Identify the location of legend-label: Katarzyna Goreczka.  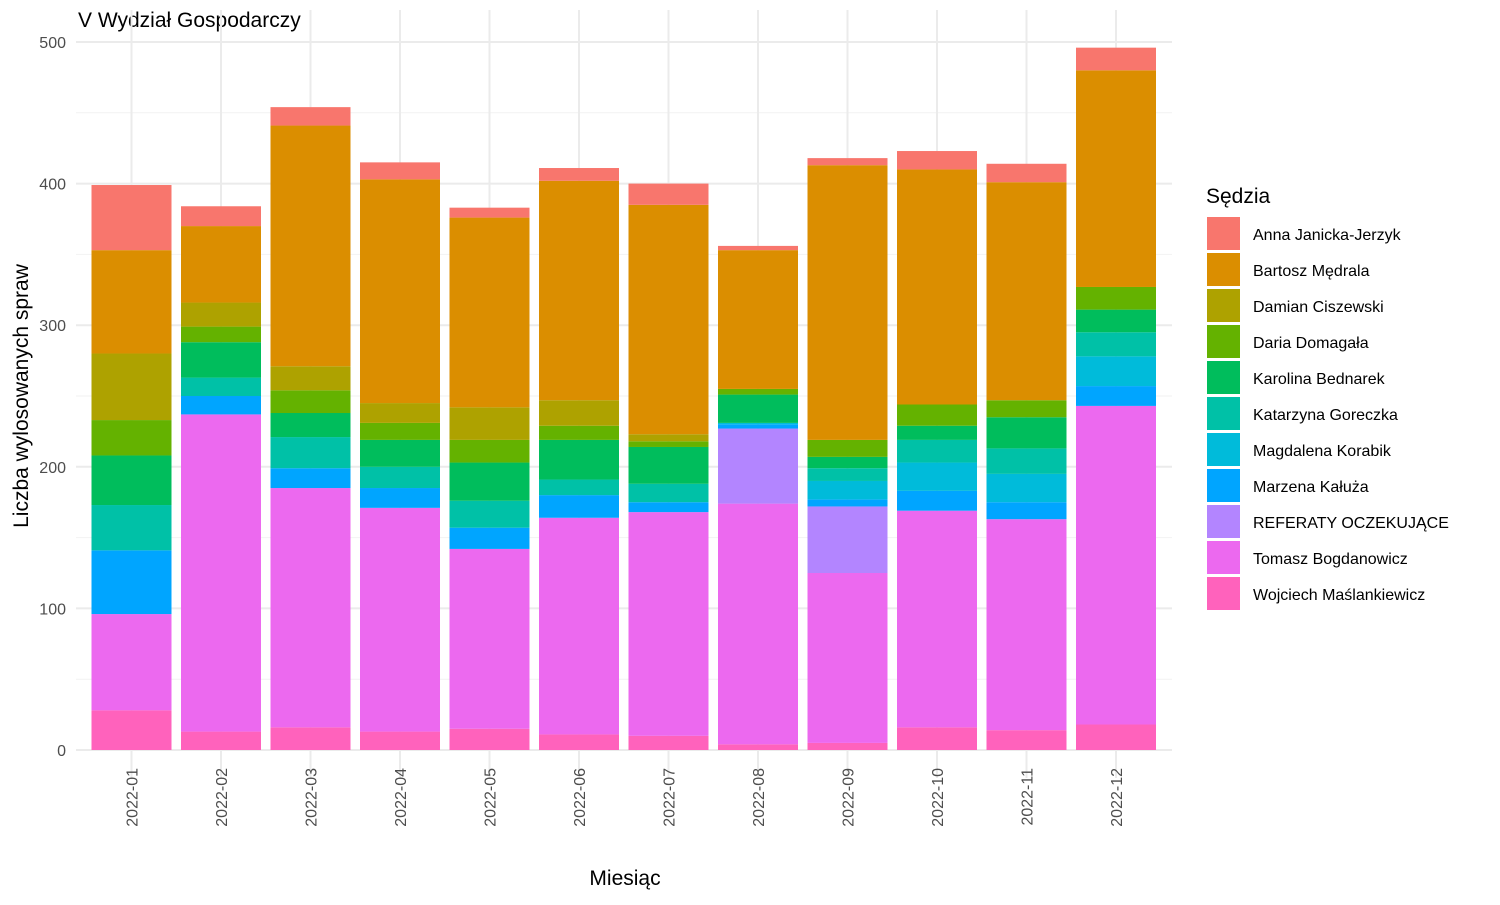
(1325, 415).